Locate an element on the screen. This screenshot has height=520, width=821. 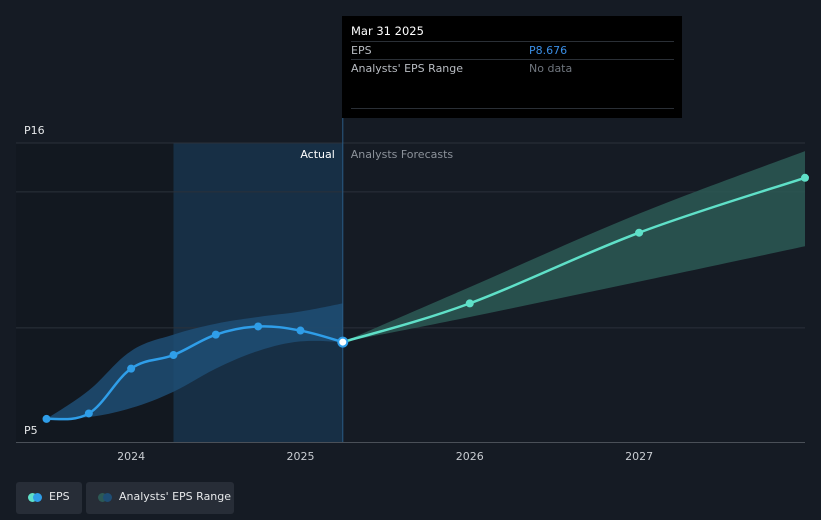
eps-actual-line is located at coordinates (195, 373).